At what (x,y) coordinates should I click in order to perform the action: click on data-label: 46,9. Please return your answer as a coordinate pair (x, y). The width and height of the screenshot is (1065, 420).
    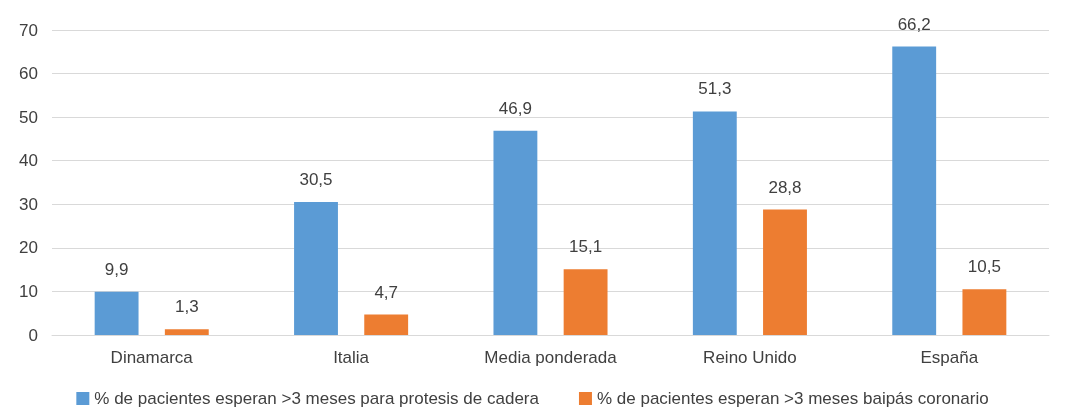
    Looking at the image, I should click on (515, 108).